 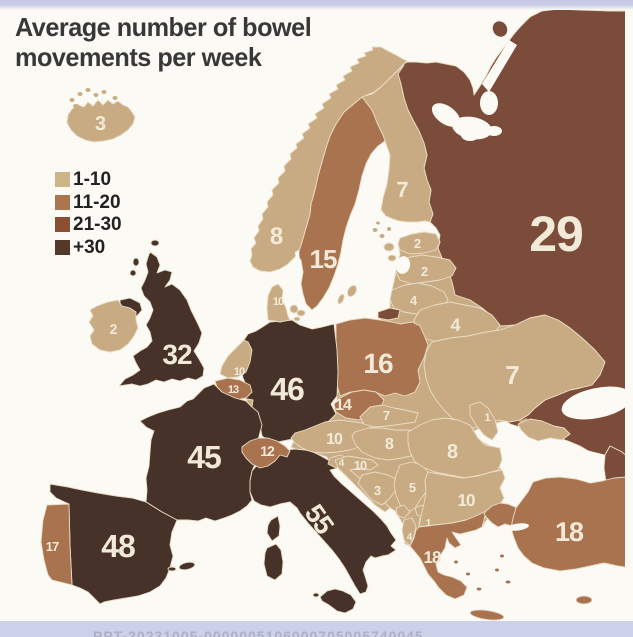 I want to click on svg-text: 12, so click(x=267, y=451).